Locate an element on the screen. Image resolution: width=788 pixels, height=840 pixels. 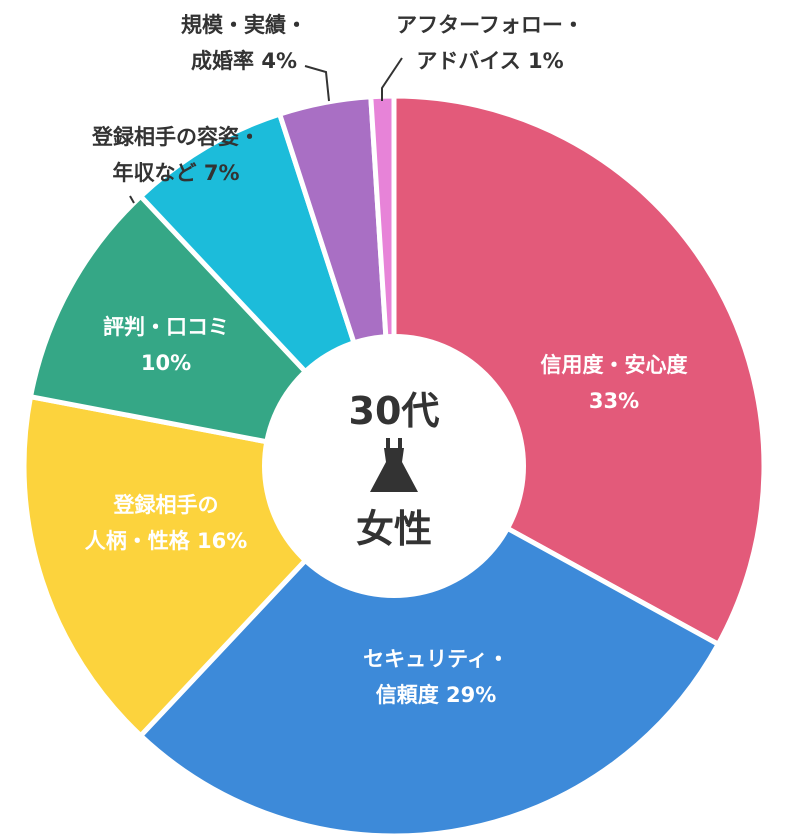
center-label-bottom: 女性 is located at coordinates (394, 529).